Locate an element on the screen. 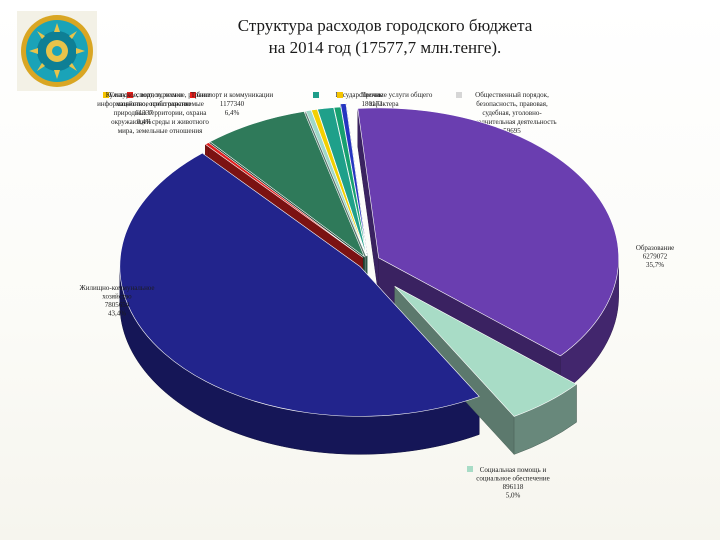  emblem-icon is located at coordinates (57, 51).